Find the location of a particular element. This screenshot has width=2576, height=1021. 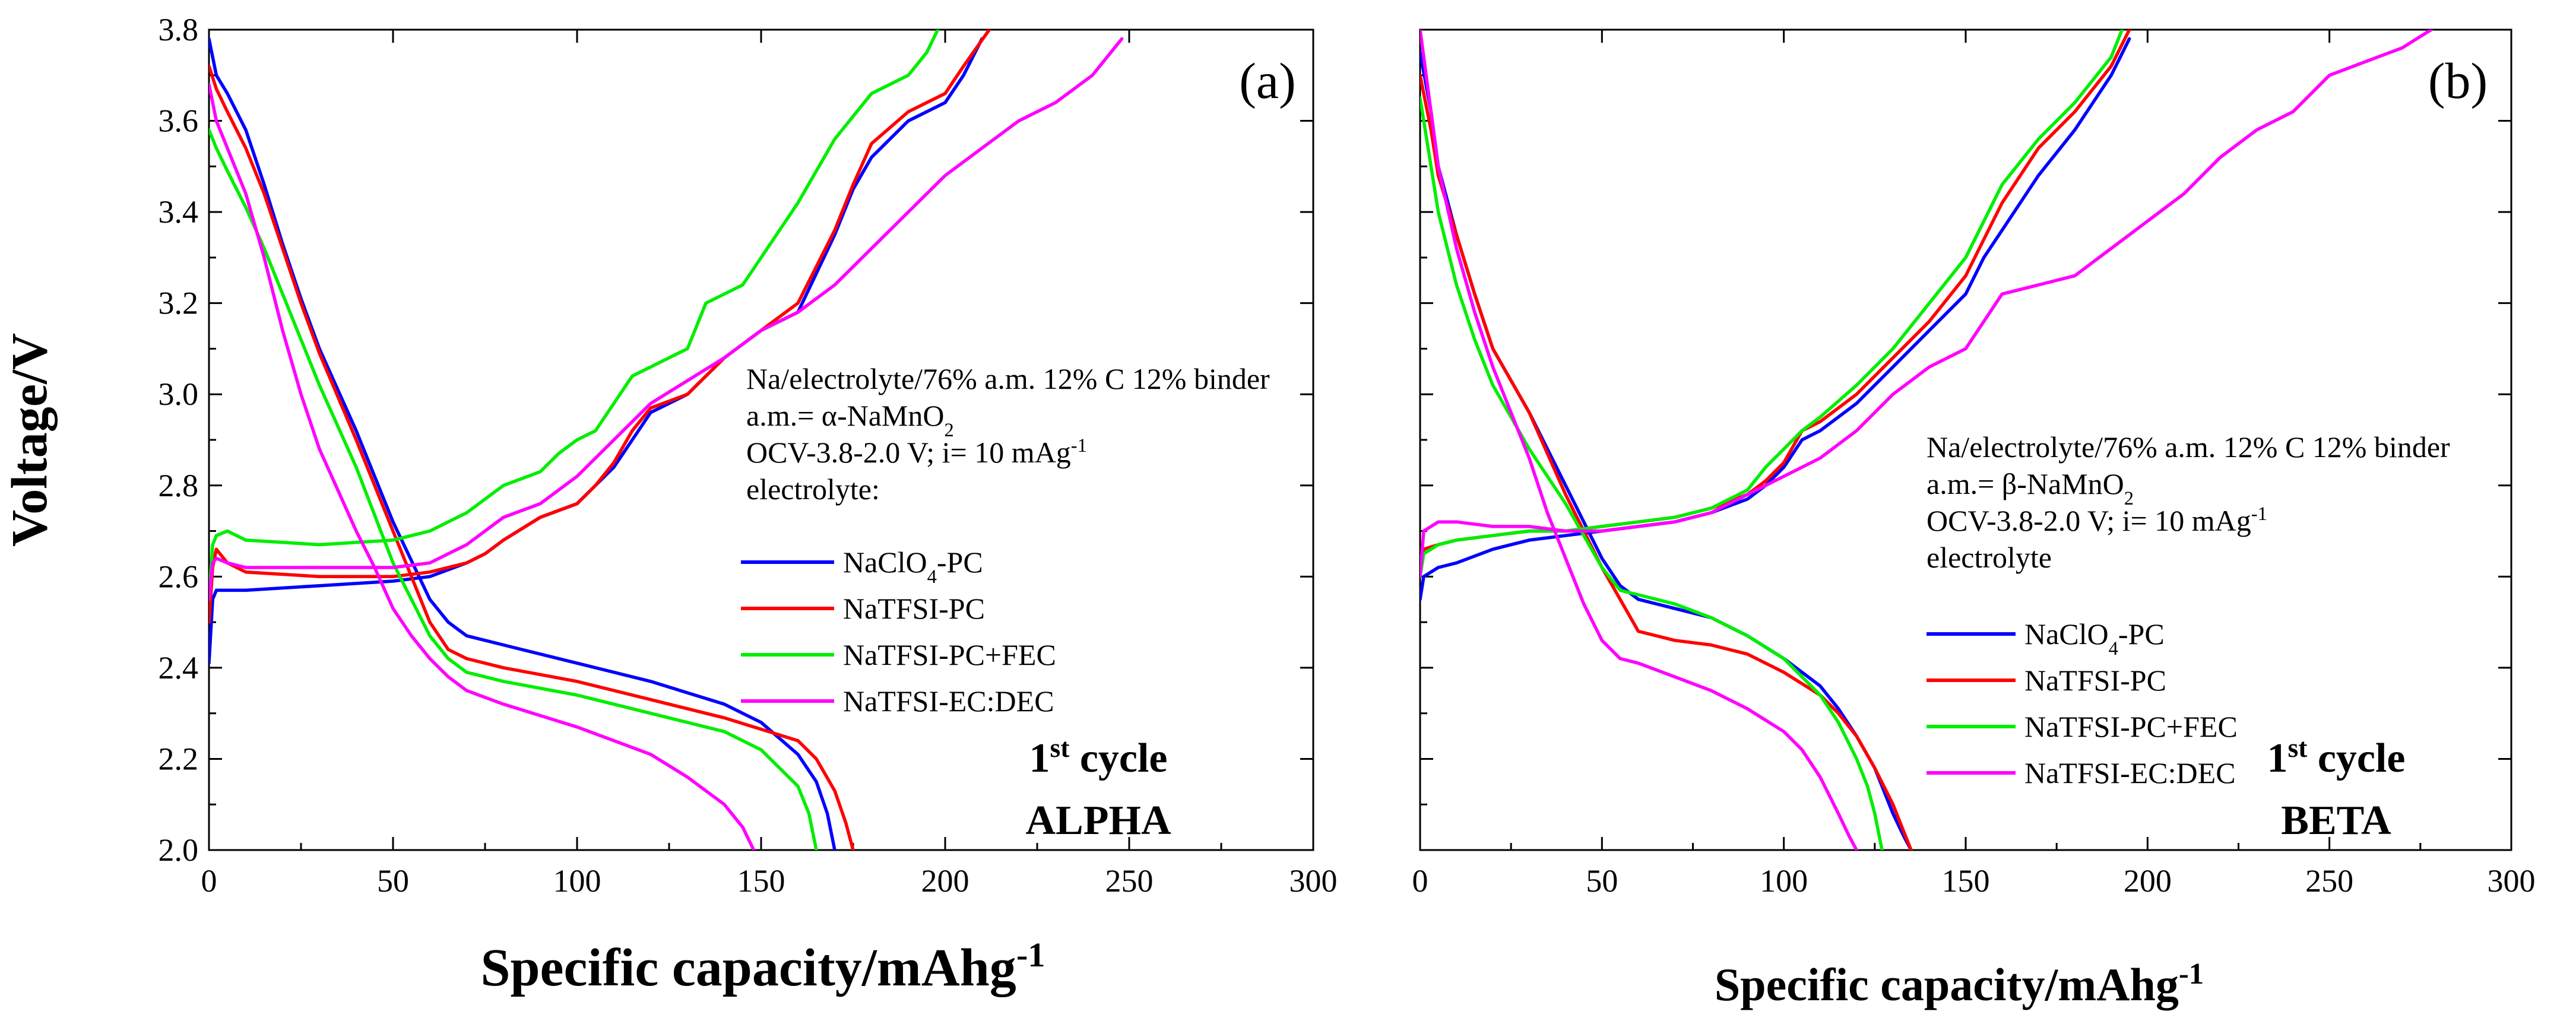

panel-label: (a) is located at coordinates (1267, 80).